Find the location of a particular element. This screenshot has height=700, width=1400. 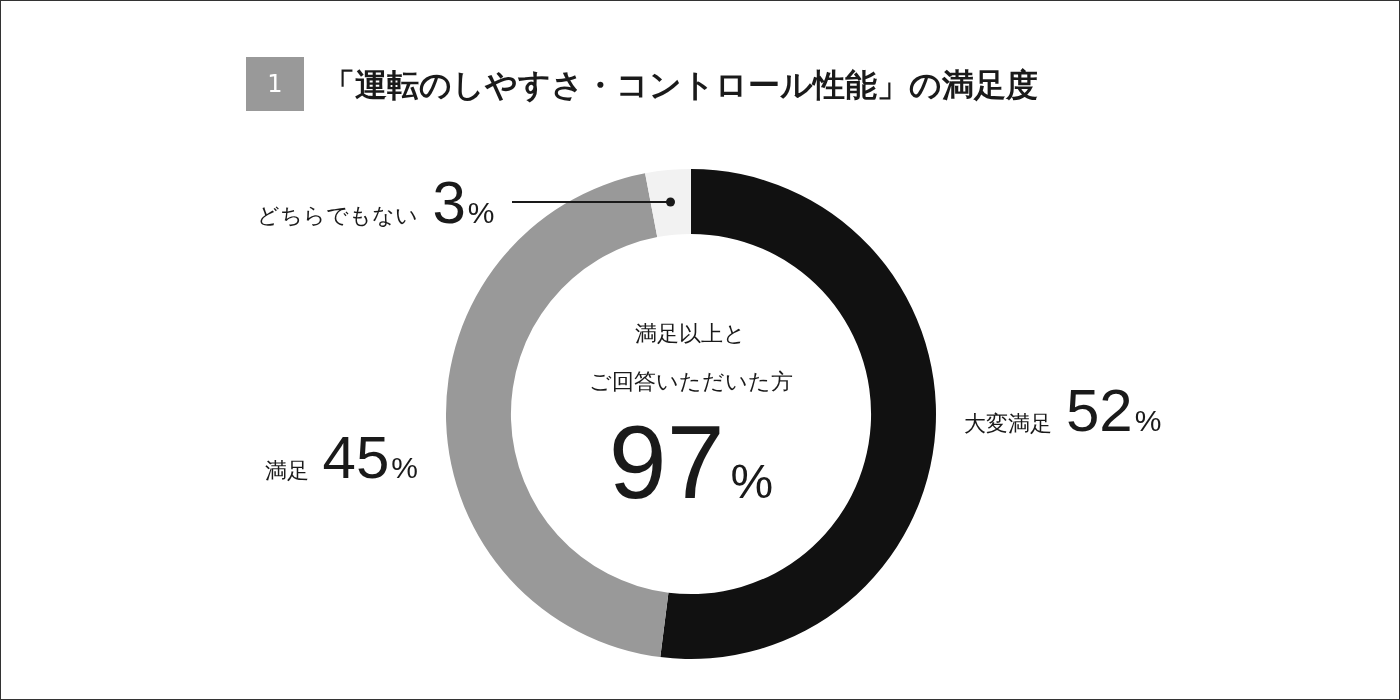

text: 満足以上と is located at coordinates (691, 334).